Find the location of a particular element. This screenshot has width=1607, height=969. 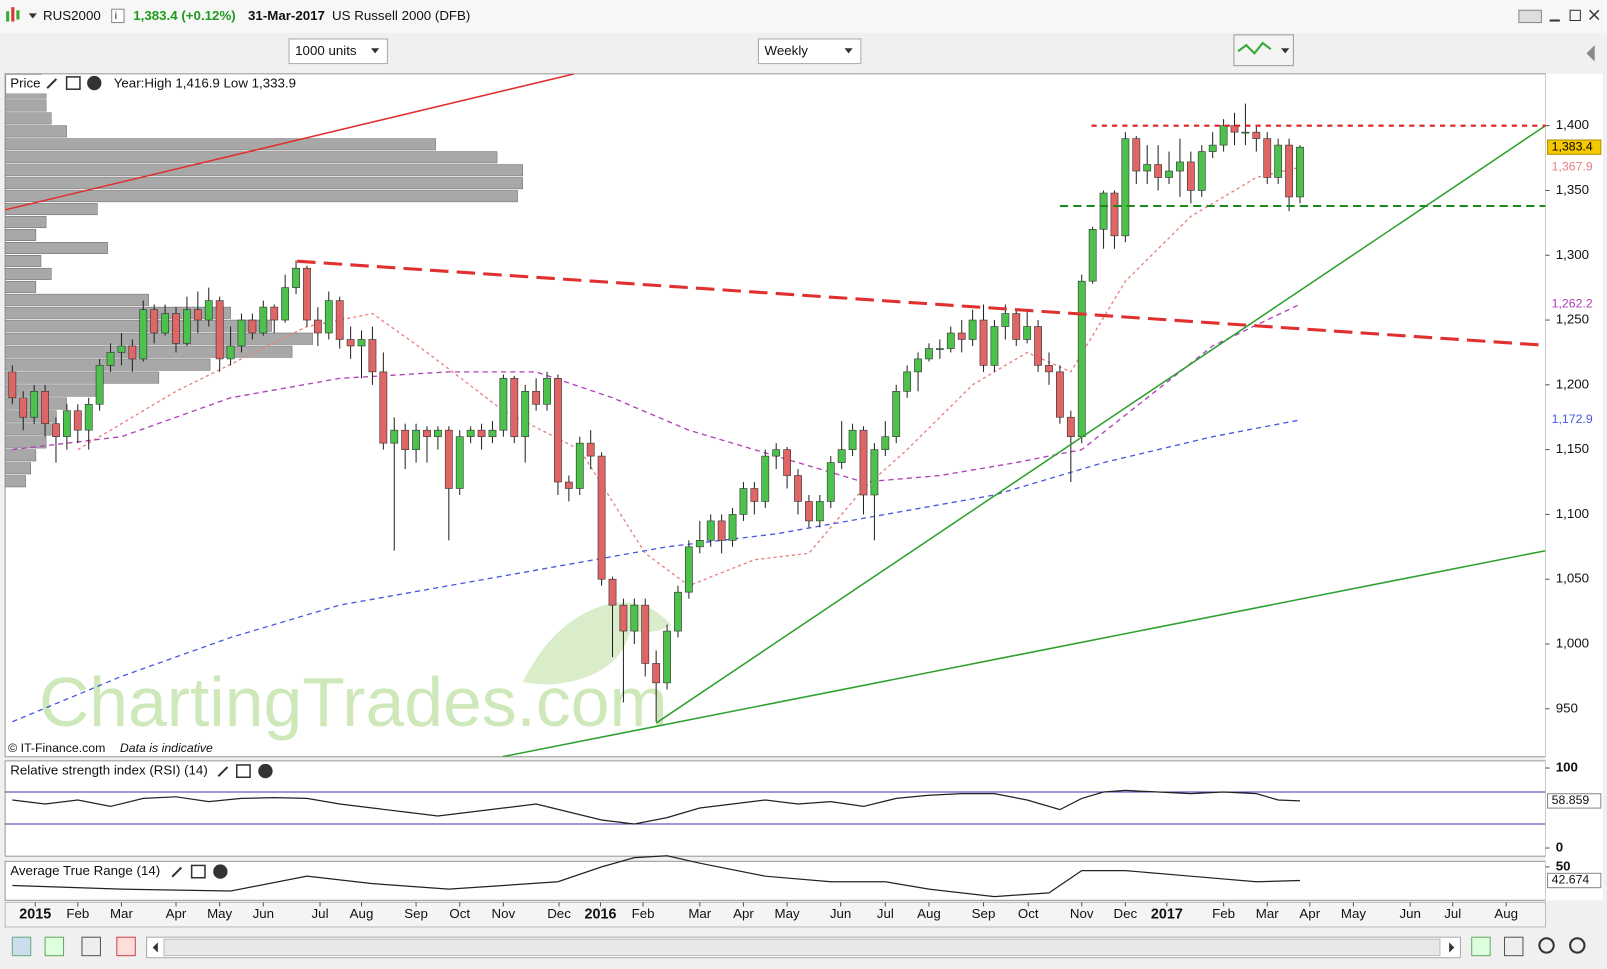

side-panel-toggle is located at coordinates (1590, 53).